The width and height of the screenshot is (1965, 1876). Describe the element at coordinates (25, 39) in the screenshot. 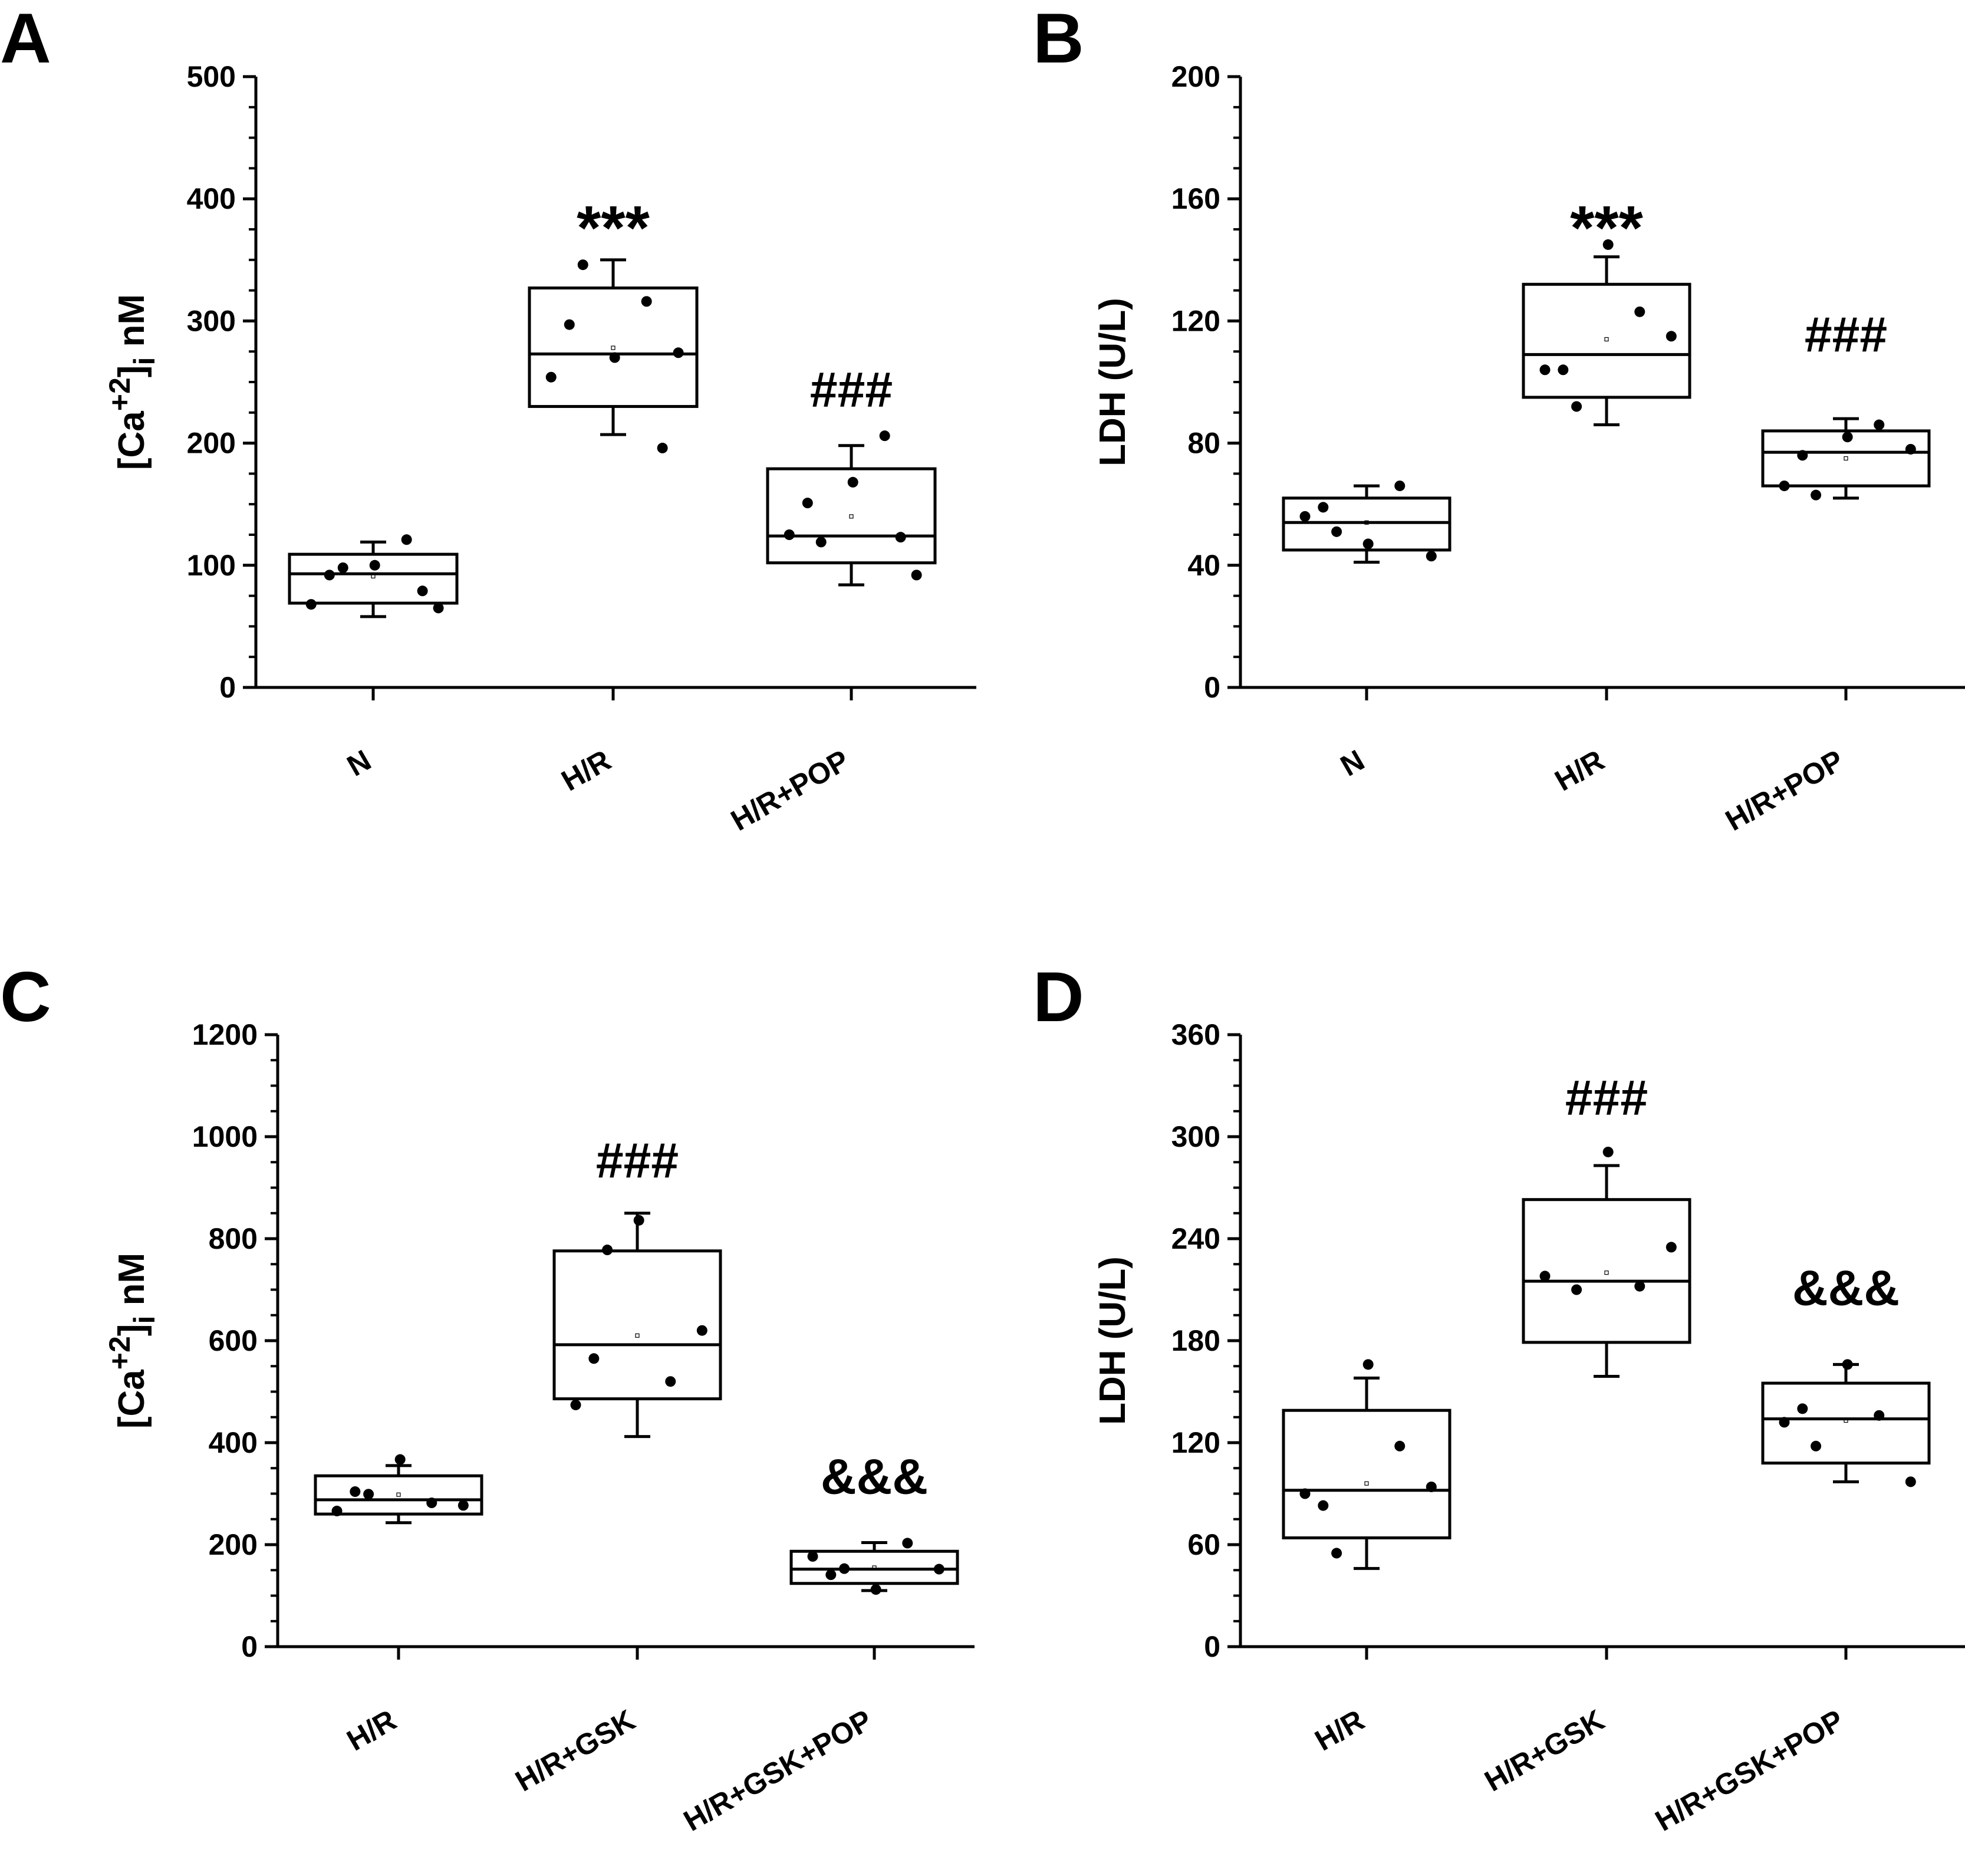

I see `panel-letter: A` at that location.